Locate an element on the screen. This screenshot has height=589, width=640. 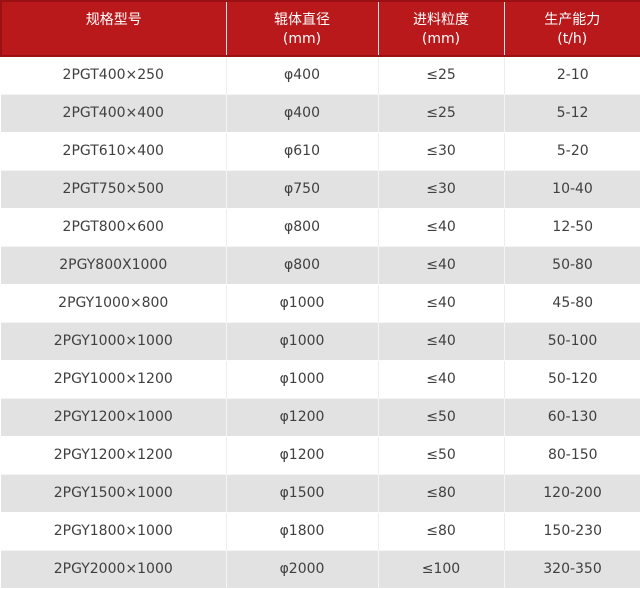
table-row: 2PGY800X1000 φ800 ≤40 50-80 is located at coordinates (320, 265).